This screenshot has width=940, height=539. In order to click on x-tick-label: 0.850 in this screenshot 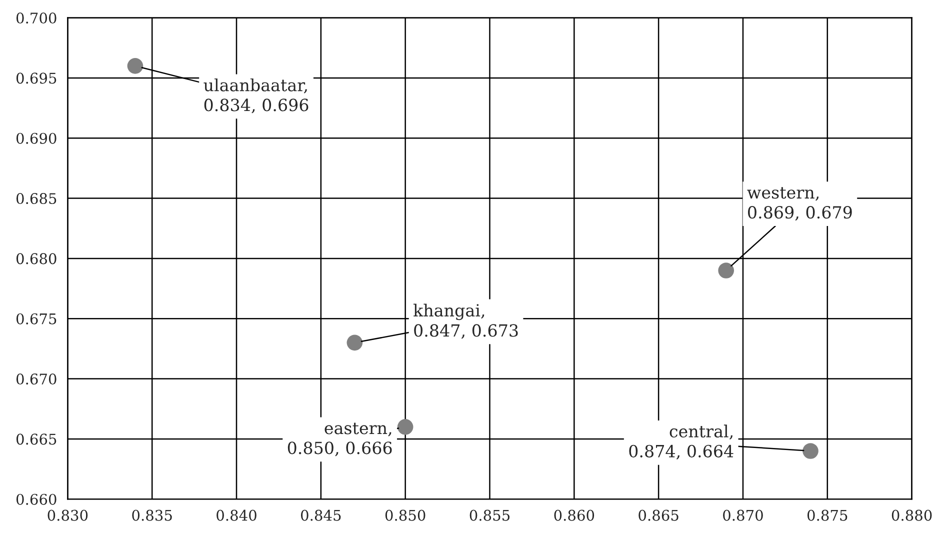, I will do `click(405, 515)`.